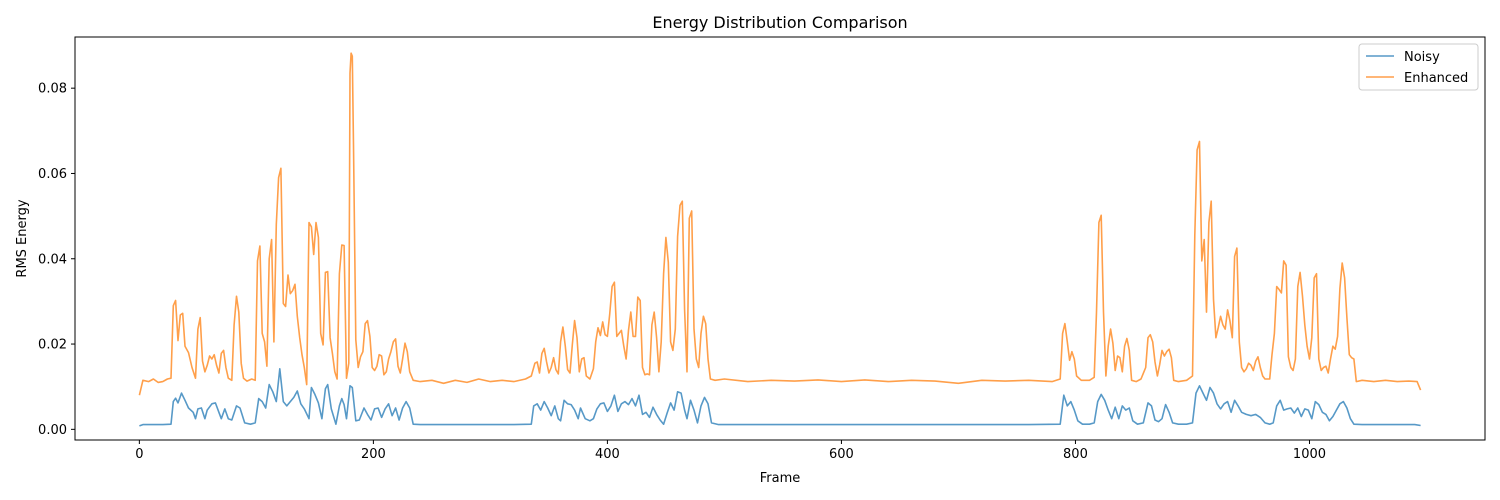 The width and height of the screenshot is (1500, 500). What do you see at coordinates (52, 345) in the screenshot?
I see `y-tick-label: 0.02` at bounding box center [52, 345].